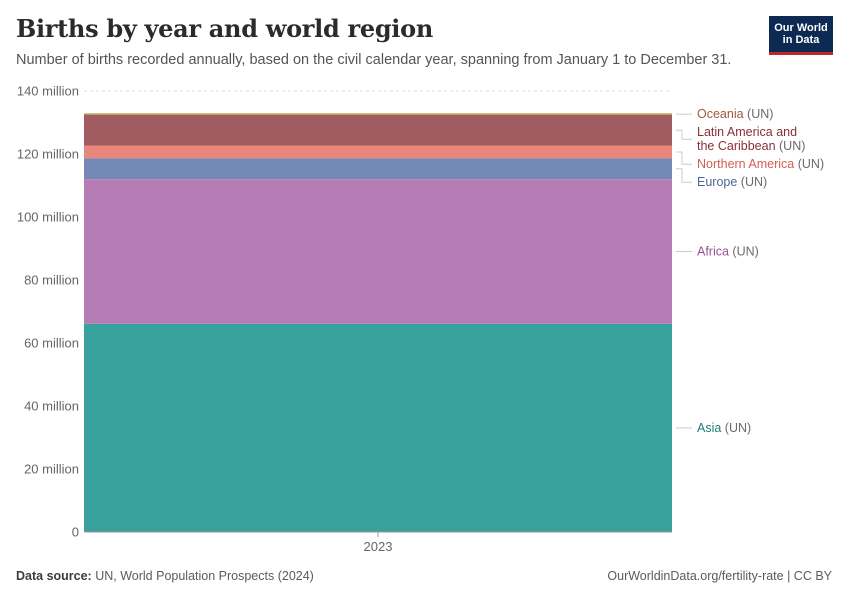  What do you see at coordinates (728, 251) in the screenshot?
I see `legend-label: Africa (UN)` at bounding box center [728, 251].